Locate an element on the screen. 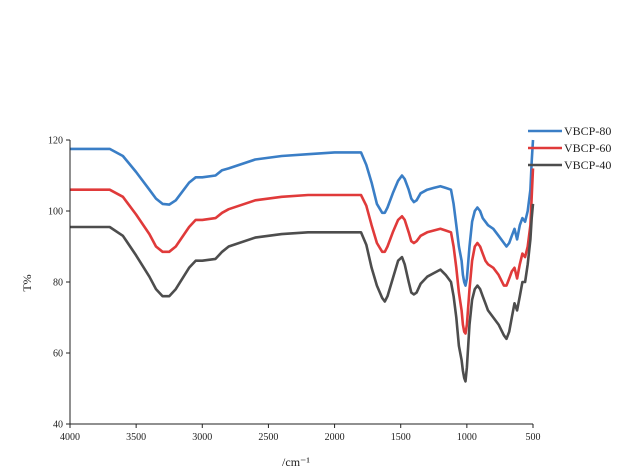 The width and height of the screenshot is (639, 476). x-tick-label: 2000 is located at coordinates (335, 437).